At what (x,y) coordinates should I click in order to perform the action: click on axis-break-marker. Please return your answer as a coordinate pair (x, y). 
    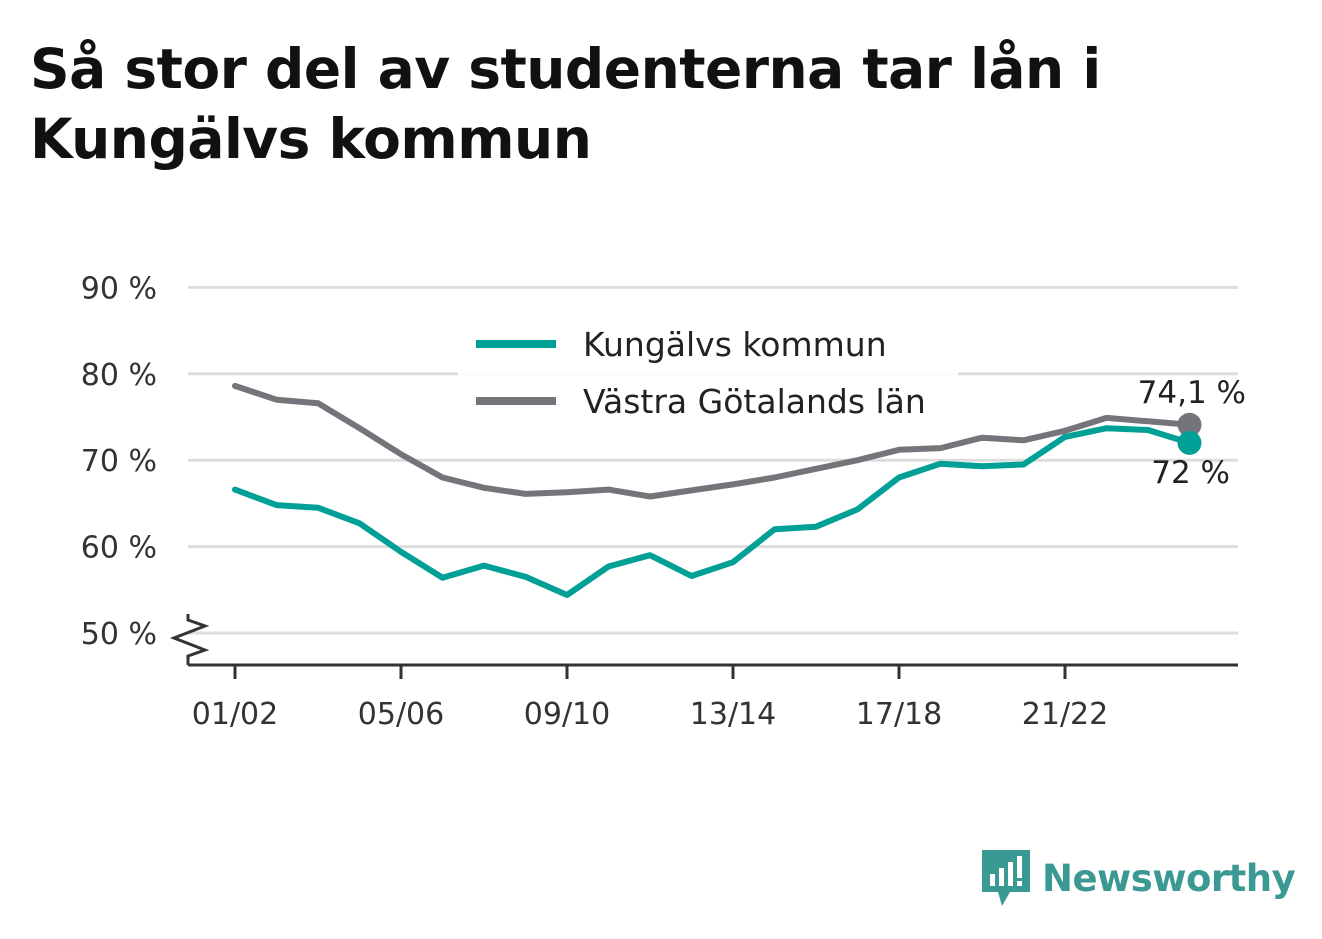
    Looking at the image, I should click on (189, 639).